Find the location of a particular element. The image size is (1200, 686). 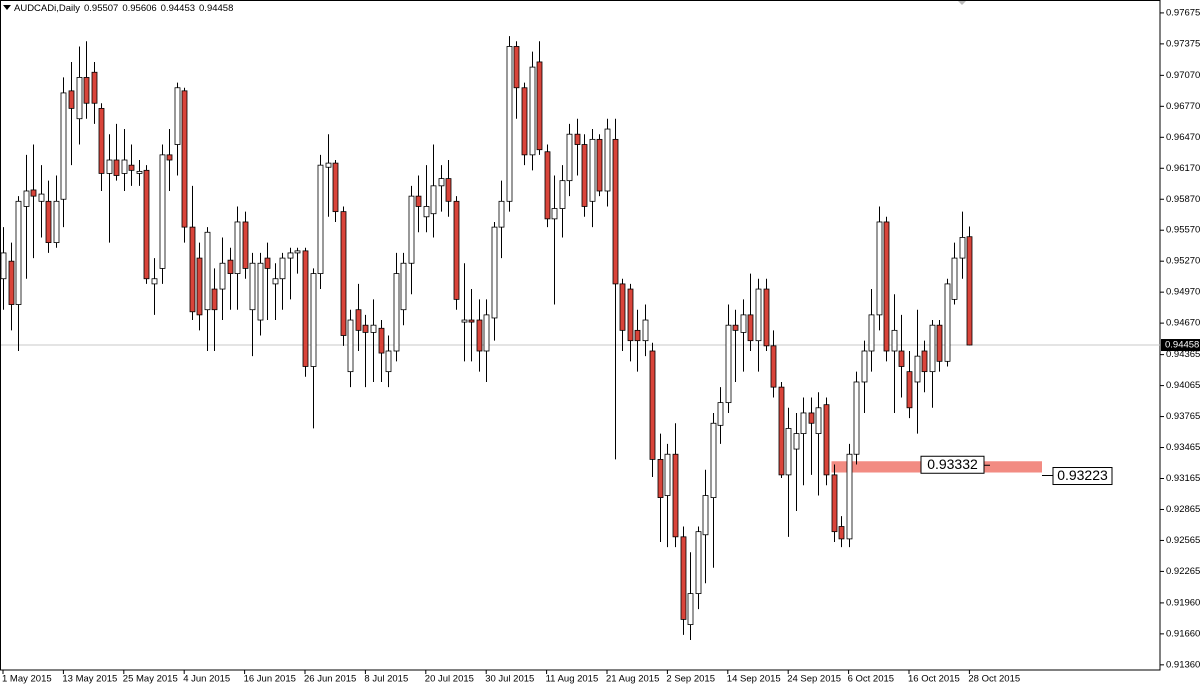

y-tick-label: 0.95870 is located at coordinates (1183, 199).